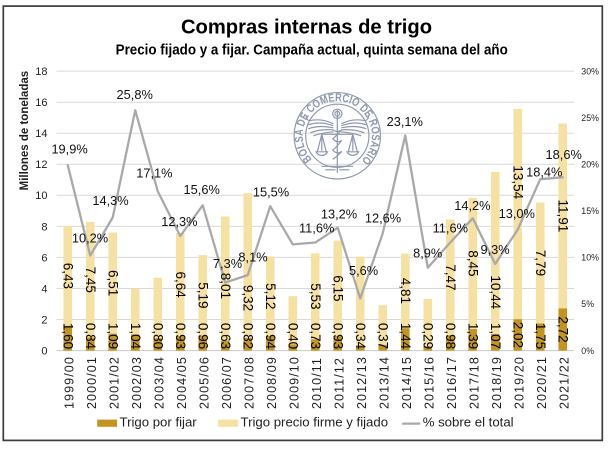 The width and height of the screenshot is (610, 453). What do you see at coordinates (587, 304) in the screenshot?
I see `svg-text: 5%` at bounding box center [587, 304].